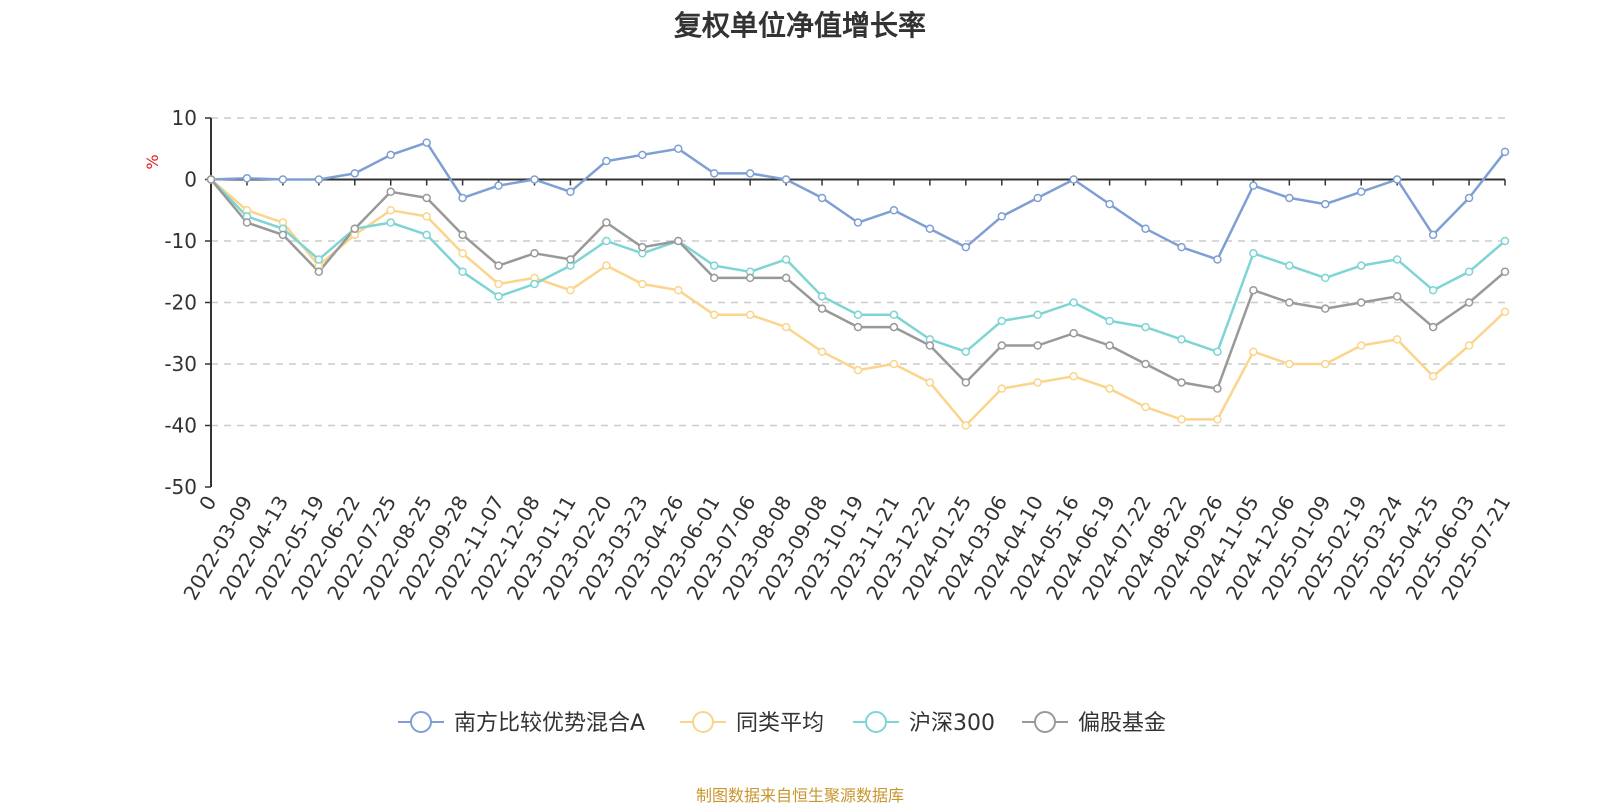 Image resolution: width=1600 pixels, height=806 pixels. What do you see at coordinates (521, 723) in the screenshot?
I see `legend-item: 南方比较优势混合A` at bounding box center [521, 723].